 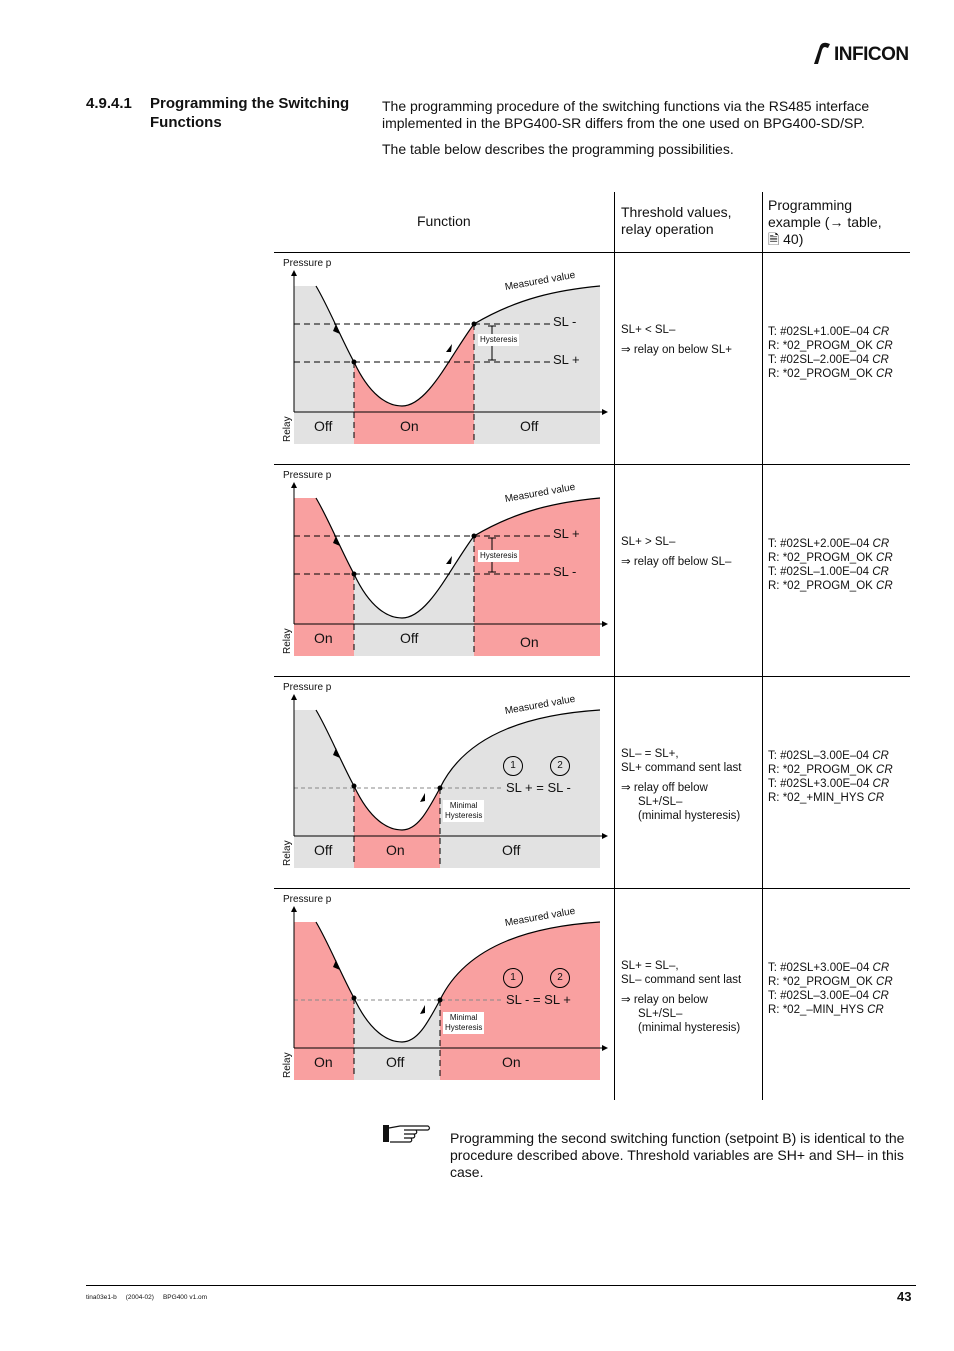 What do you see at coordinates (538, 999) in the screenshot?
I see `threshold-label-equal: SL - = SL +` at bounding box center [538, 999].